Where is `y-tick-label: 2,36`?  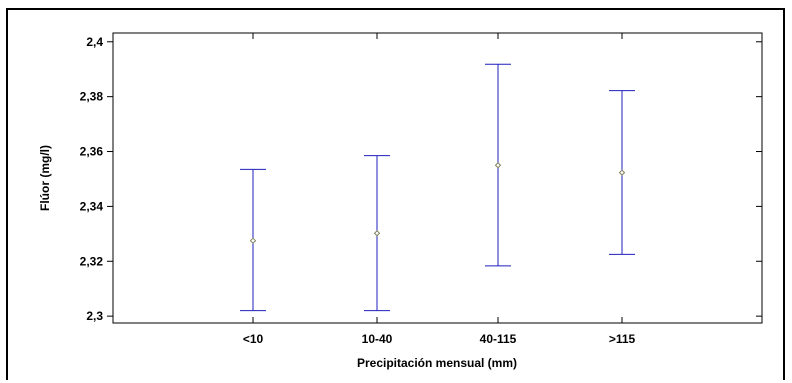 y-tick-label: 2,36 is located at coordinates (92, 152).